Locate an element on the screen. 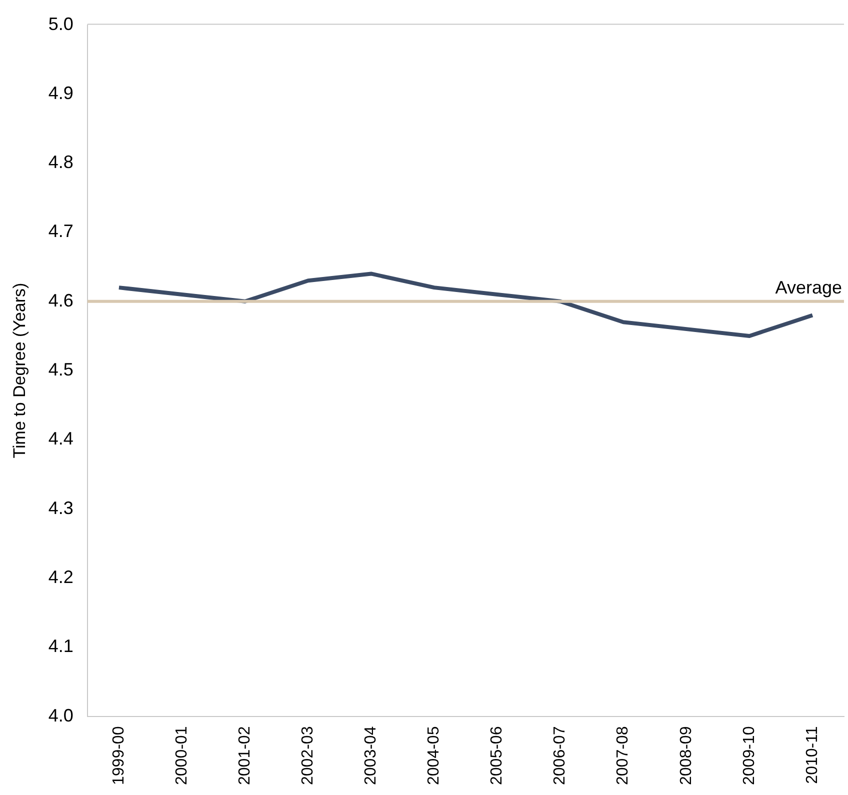 Image resolution: width=848 pixels, height=795 pixels. x-tick-label: 2002-03 is located at coordinates (307, 755).